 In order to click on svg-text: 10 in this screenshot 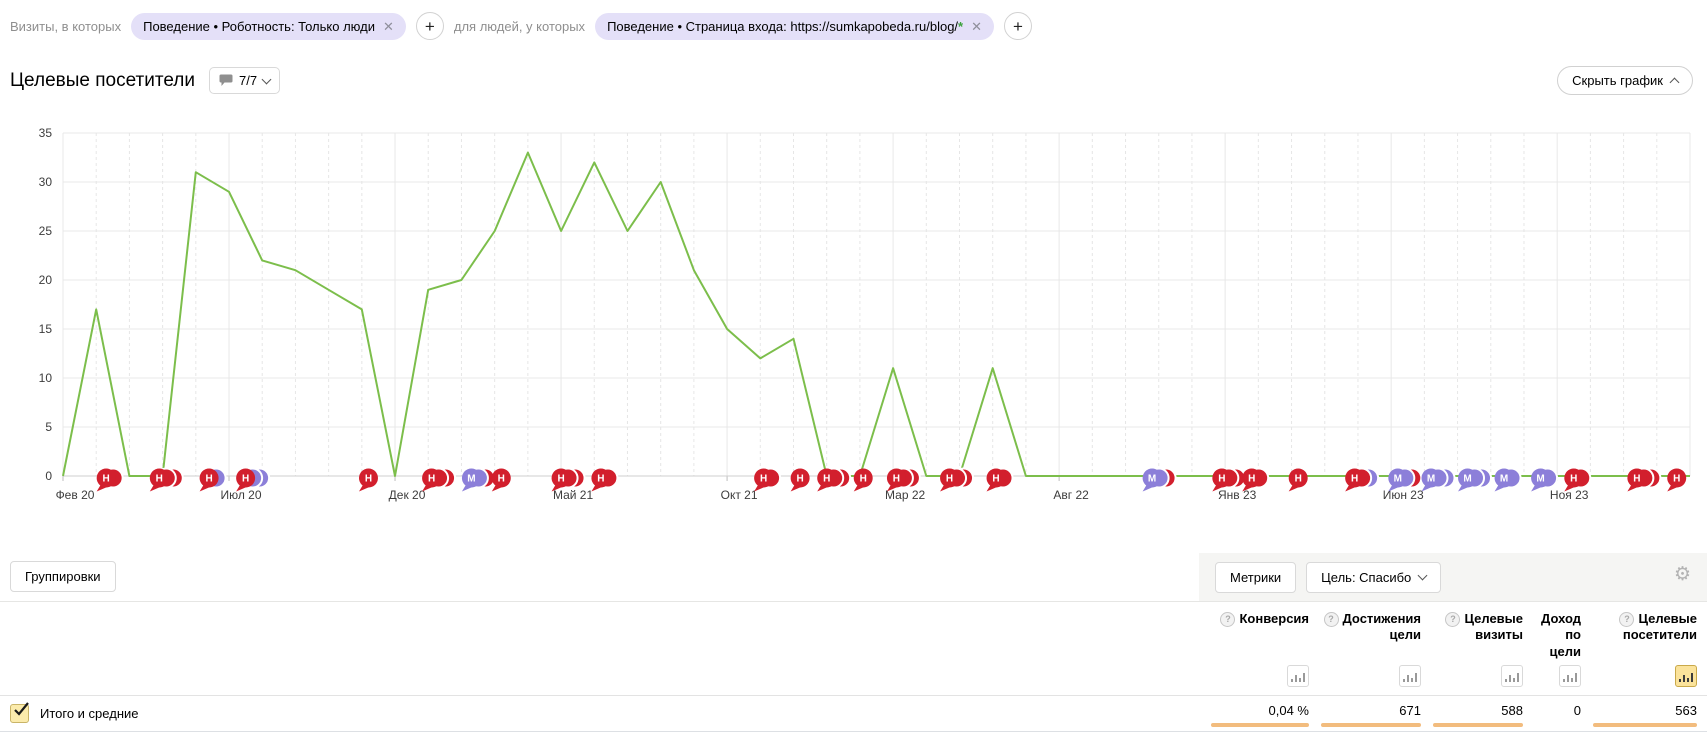, I will do `click(46, 378)`.